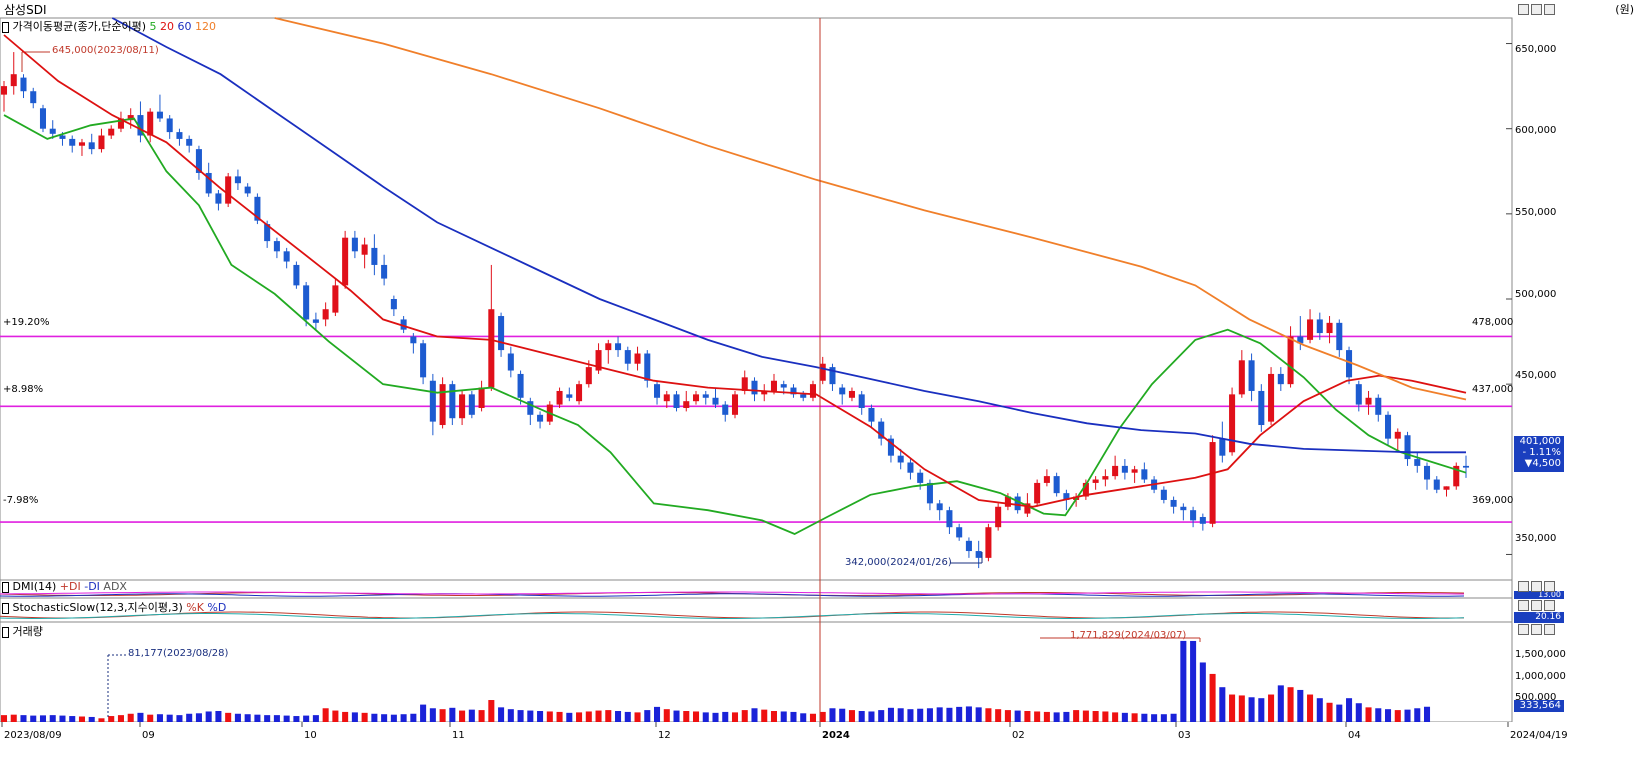 The image size is (1640, 773). What do you see at coordinates (1523, 586) in the screenshot?
I see `dmi-pane-restore-button` at bounding box center [1523, 586].